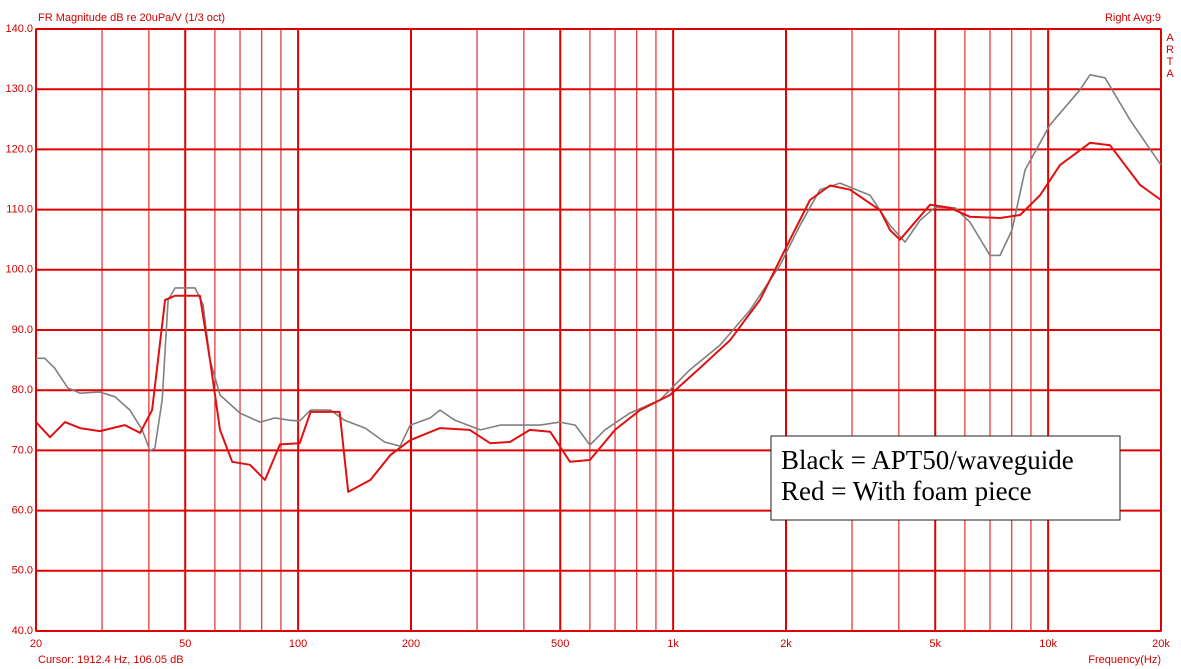  Describe the element at coordinates (19, 210) in the screenshot. I see `y-tick-label: 110.0` at that location.